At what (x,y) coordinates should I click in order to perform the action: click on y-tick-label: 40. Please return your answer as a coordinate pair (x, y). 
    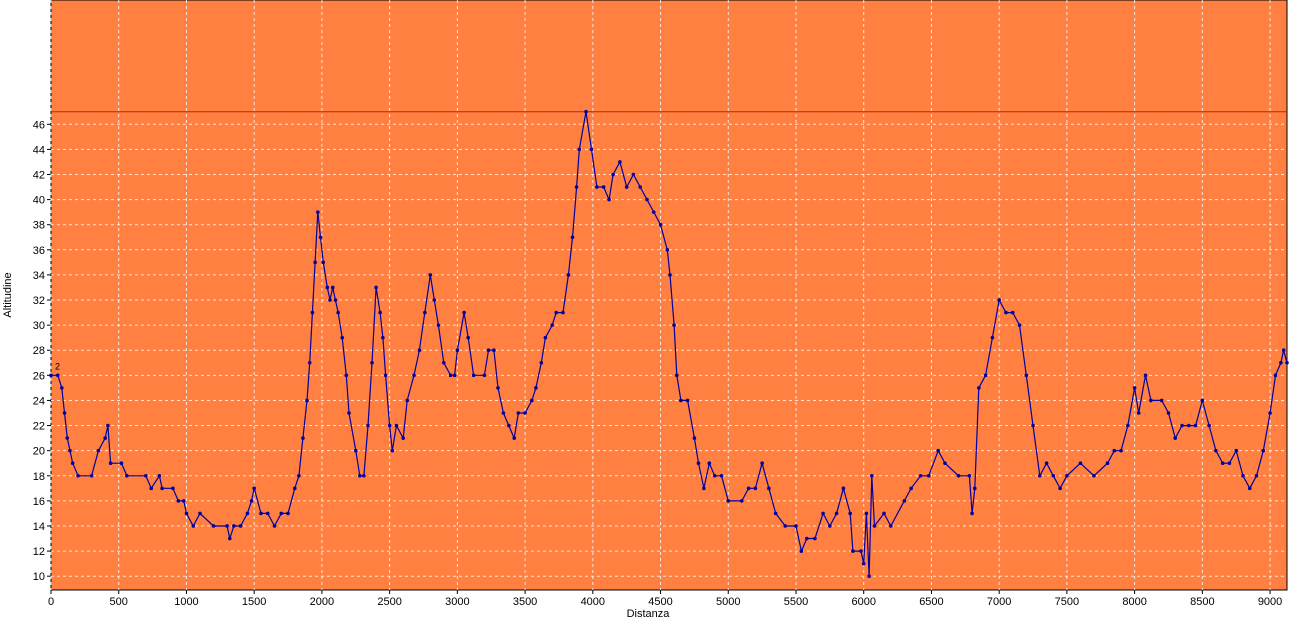
    Looking at the image, I should click on (39, 201).